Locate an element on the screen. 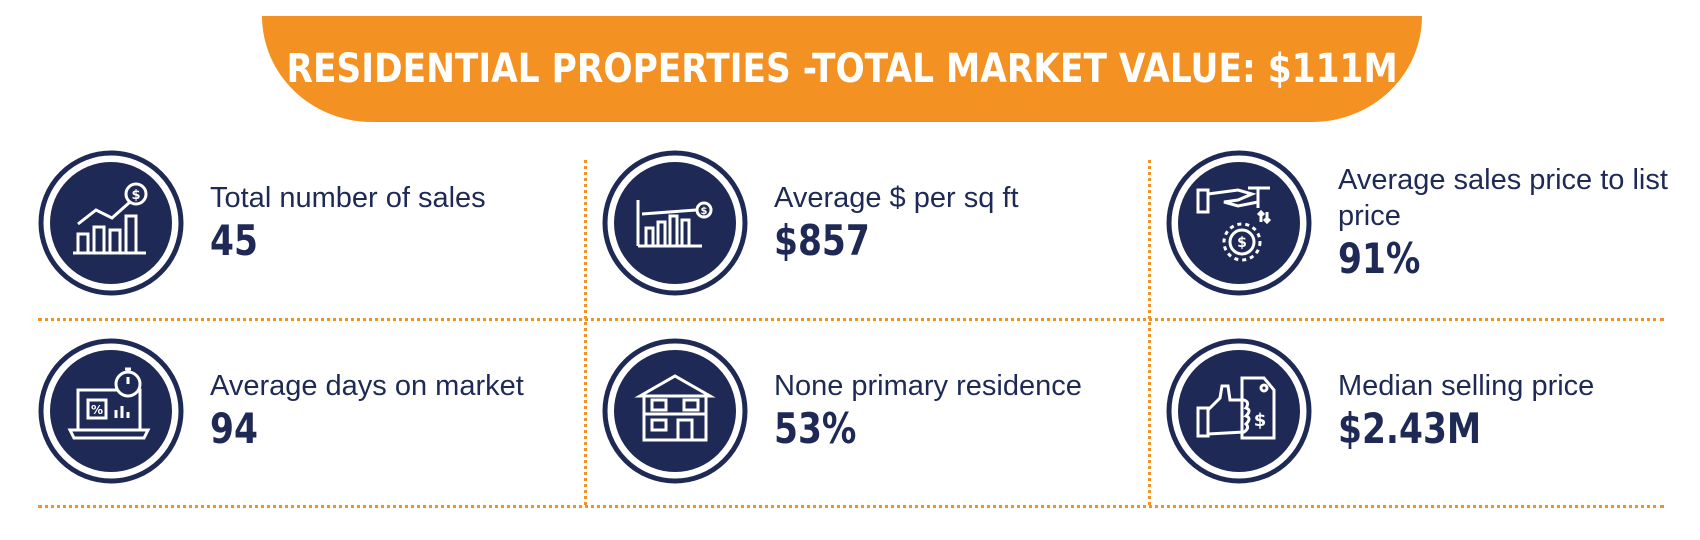  stat-median-selling-price: $ Median selling price $2.43M is located at coordinates (1433, 413).